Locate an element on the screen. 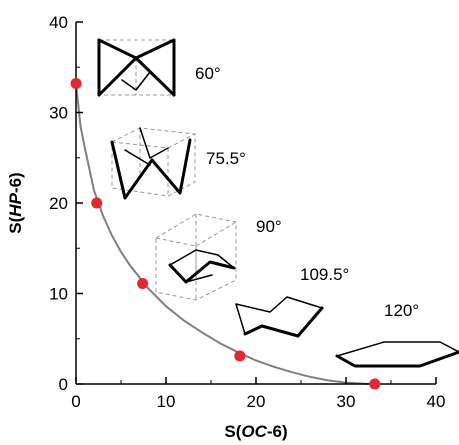 The image size is (459, 445). flat-hexagon-shape-icon is located at coordinates (397, 354).